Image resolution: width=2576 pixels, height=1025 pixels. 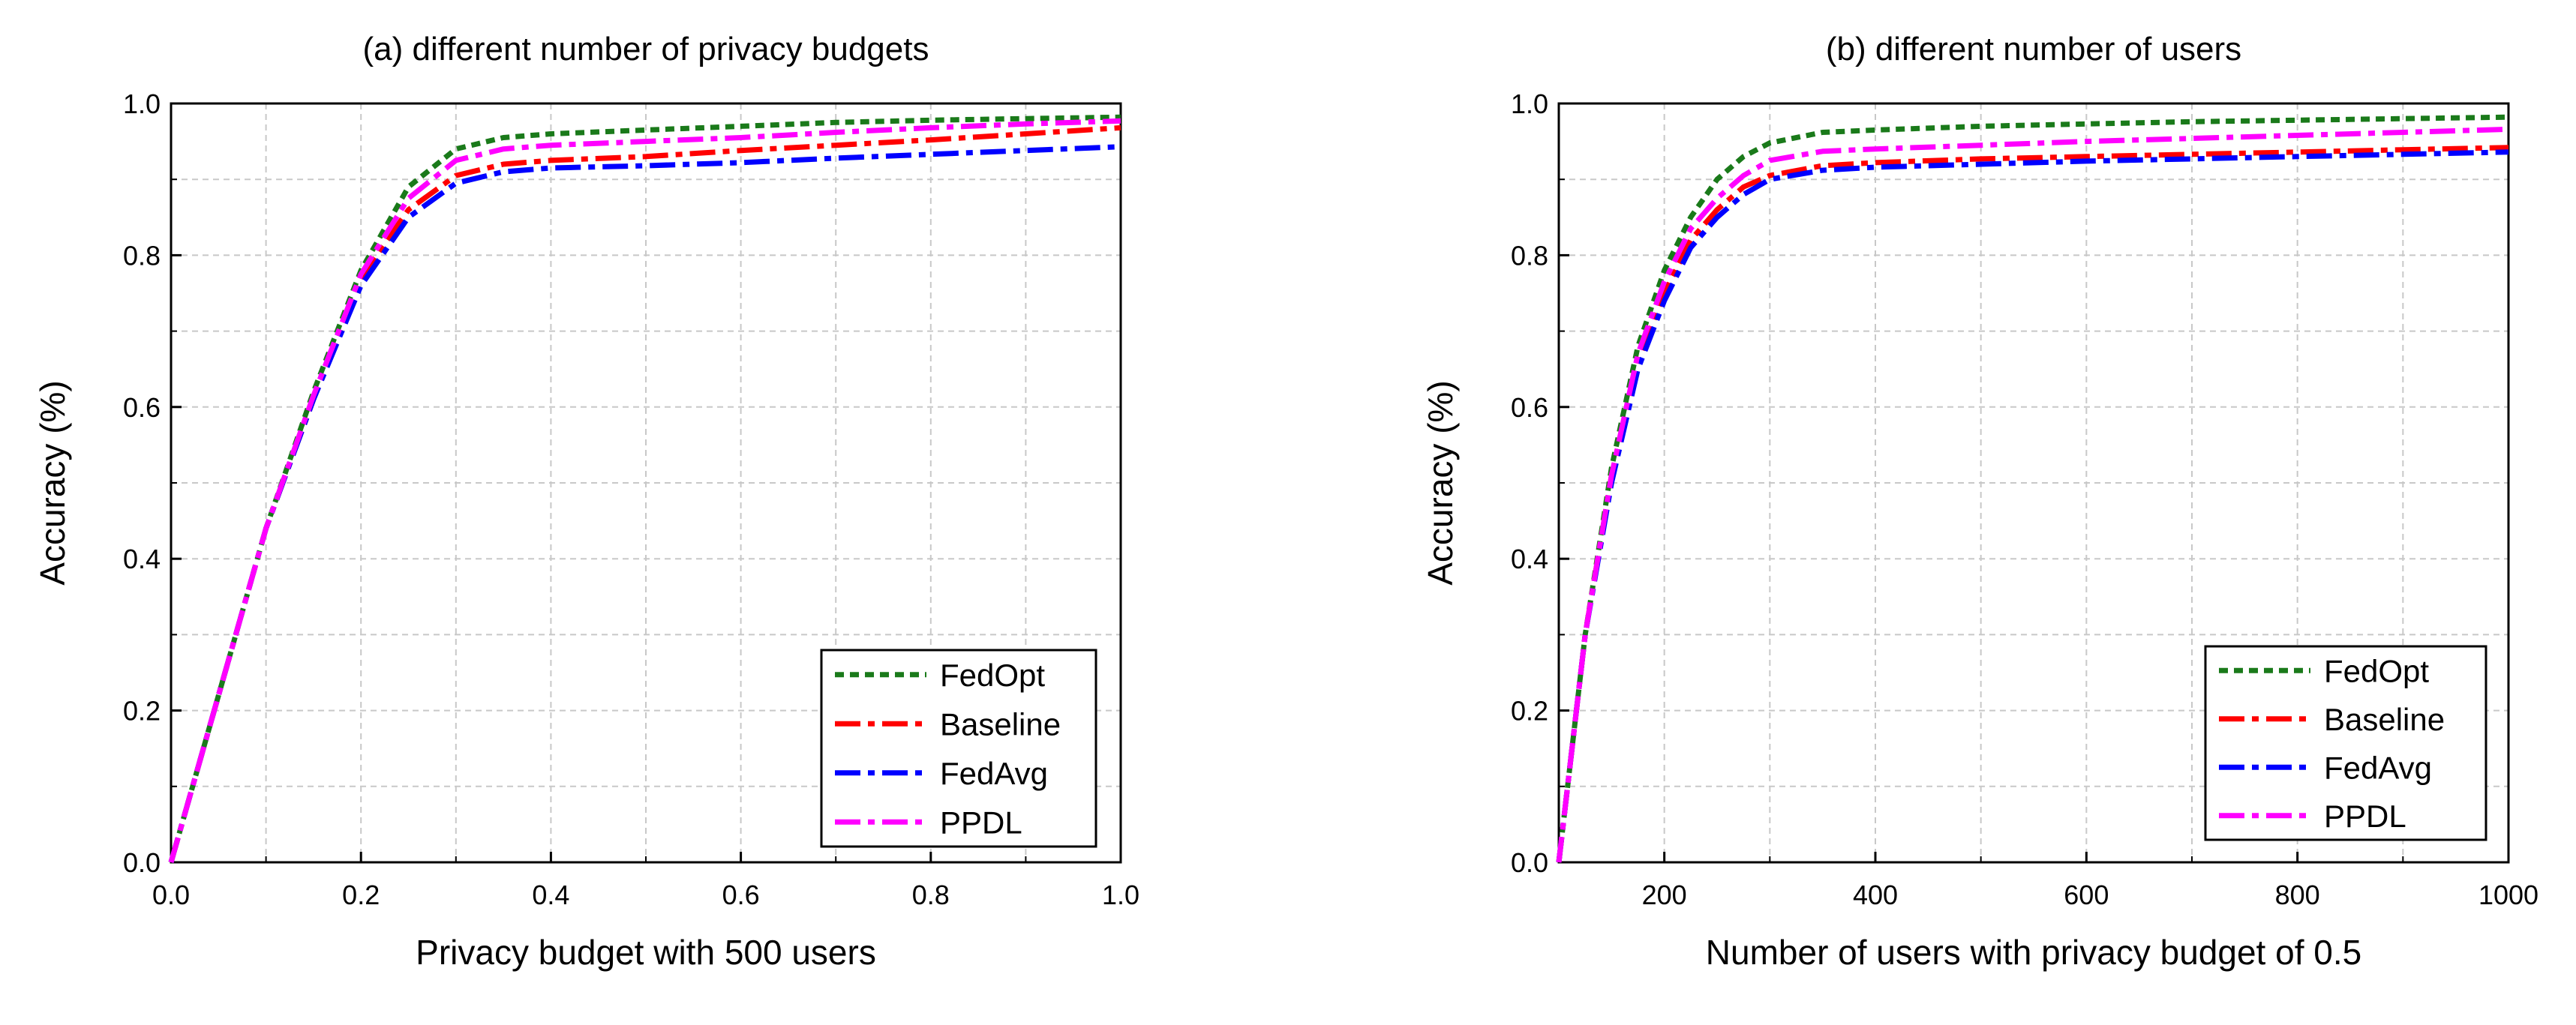 I want to click on x-tick-label: 400, so click(x=1875, y=895).